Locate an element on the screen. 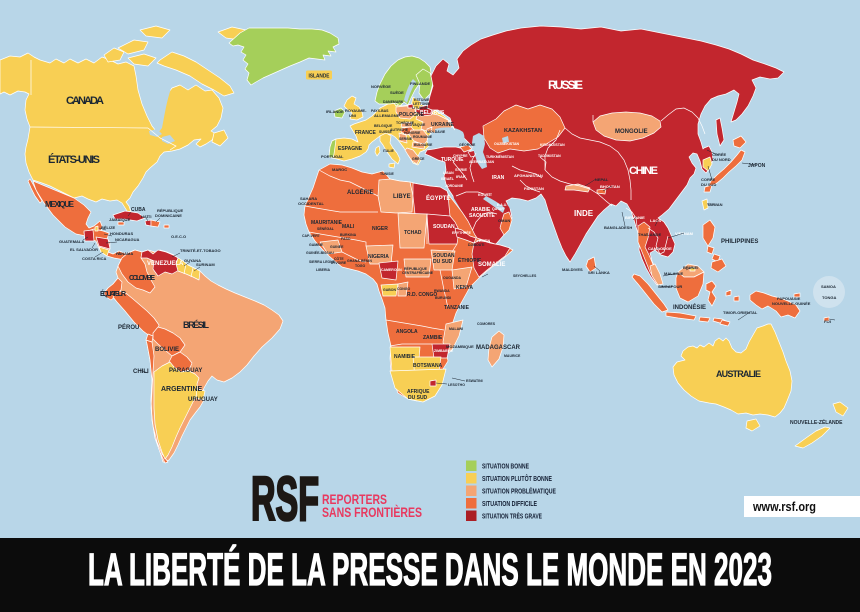 The width and height of the screenshot is (860, 612). svg-text: ZIMBABWE is located at coordinates (444, 351).